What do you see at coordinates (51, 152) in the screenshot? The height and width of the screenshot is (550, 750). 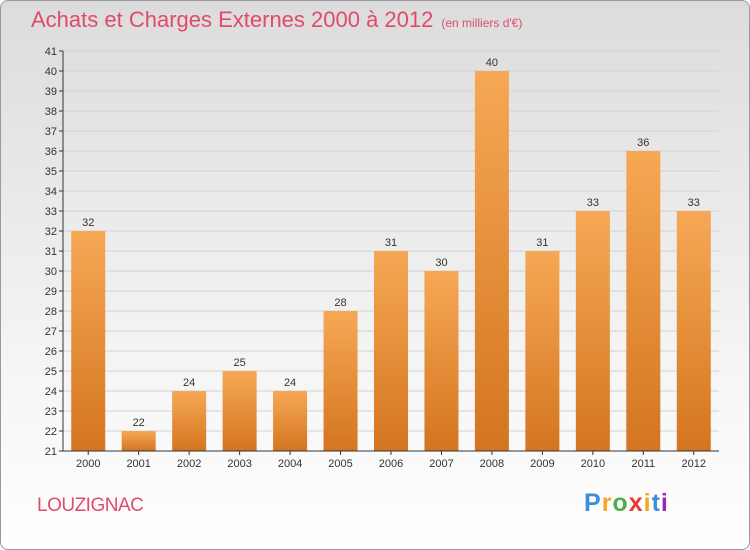 I see `y-tick-label: 36` at bounding box center [51, 152].